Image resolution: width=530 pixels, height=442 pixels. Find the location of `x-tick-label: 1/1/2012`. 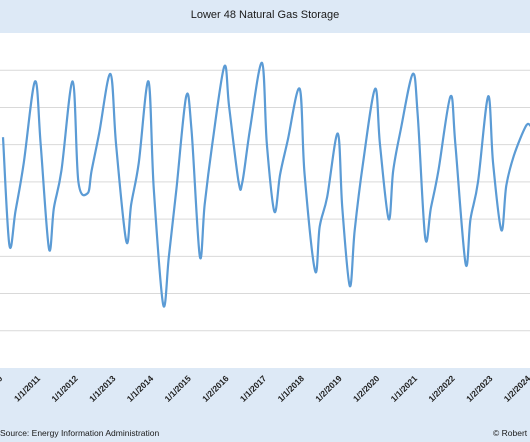

x-tick-label: 1/1/2012 is located at coordinates (64, 388).